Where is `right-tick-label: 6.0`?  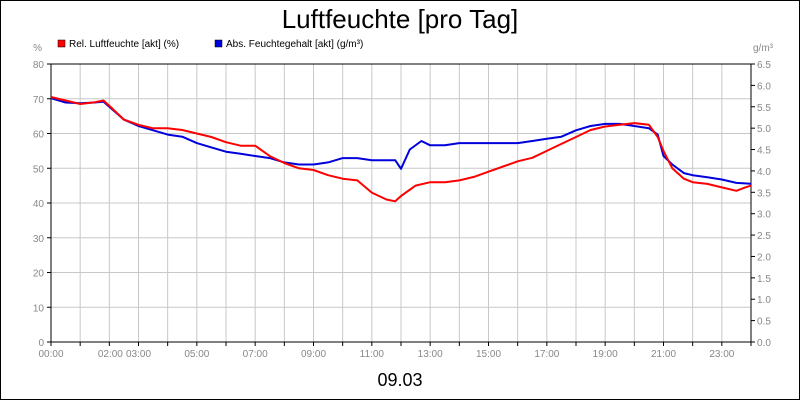 right-tick-label: 6.0 is located at coordinates (764, 86).